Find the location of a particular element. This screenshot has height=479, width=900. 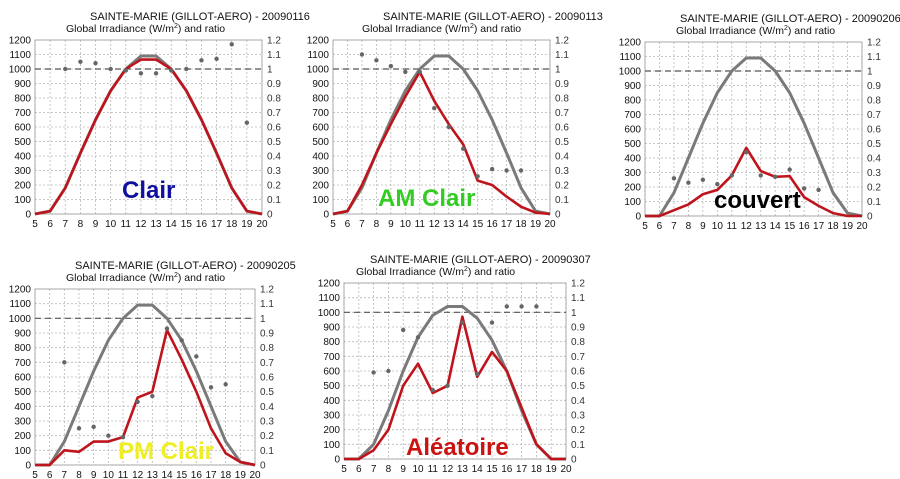

y-left-tick-label: 1100 is located at coordinates (20, 304).